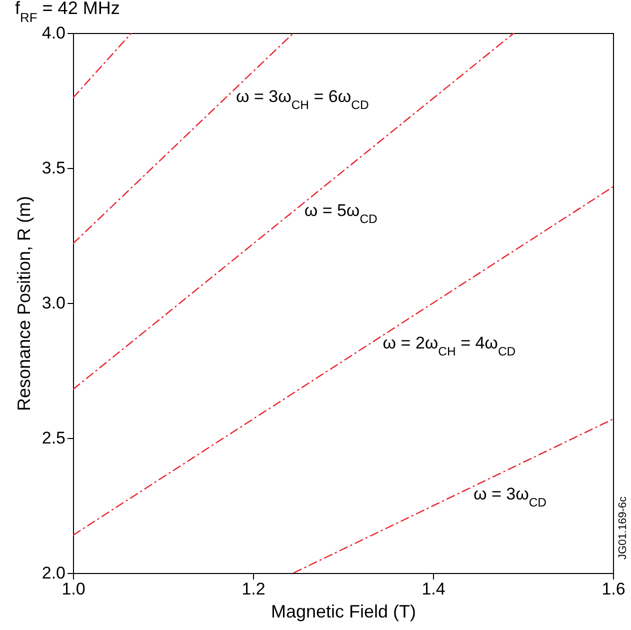 Image resolution: width=631 pixels, height=630 pixels. Describe the element at coordinates (510, 497) in the screenshot. I see `series-label: ω = 3ω$_{CD}$` at that location.